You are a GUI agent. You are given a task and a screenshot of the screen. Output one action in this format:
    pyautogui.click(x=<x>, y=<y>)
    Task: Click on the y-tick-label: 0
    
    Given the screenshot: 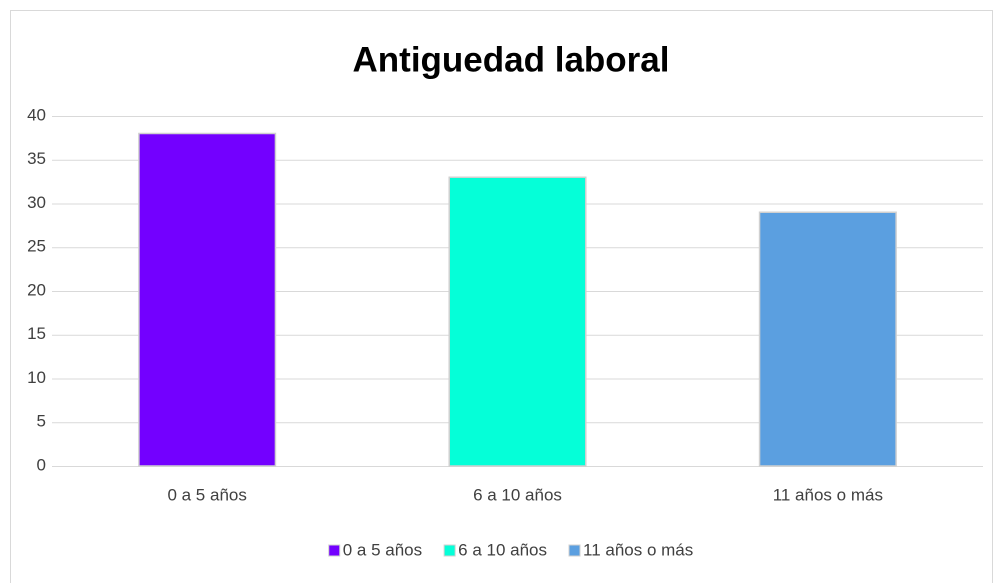 What is the action you would take?
    pyautogui.click(x=41, y=464)
    